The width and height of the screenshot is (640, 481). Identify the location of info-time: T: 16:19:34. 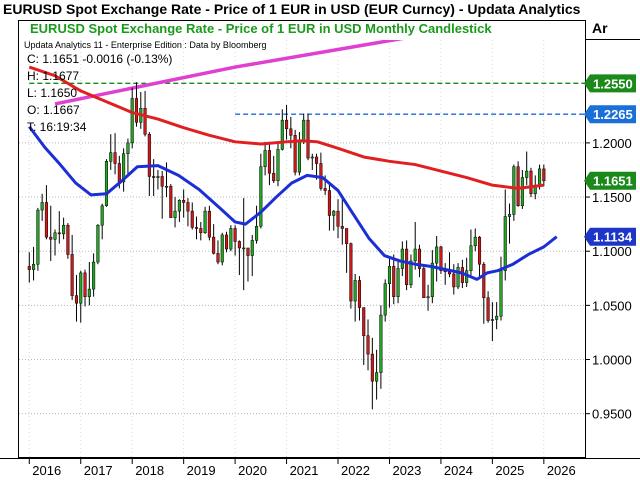
(57, 127).